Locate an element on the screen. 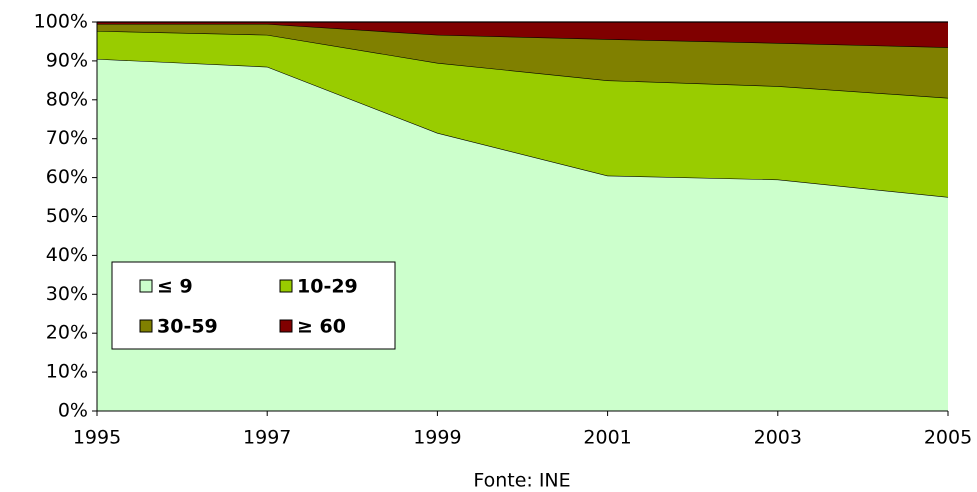 Image resolution: width=977 pixels, height=492 pixels. legend-label: 10-29 is located at coordinates (327, 287).